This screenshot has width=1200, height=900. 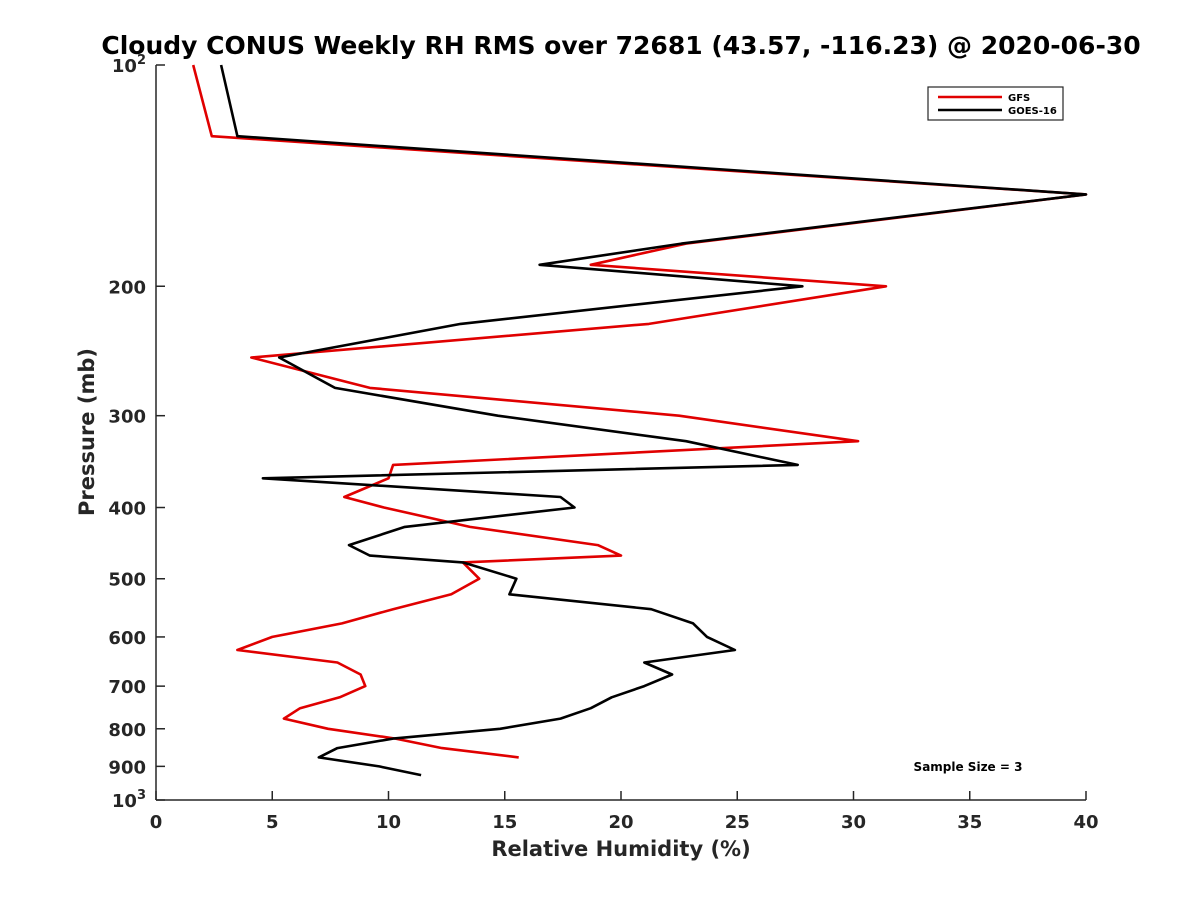 I want to click on y-tick-label-300: 300, so click(x=127, y=417).